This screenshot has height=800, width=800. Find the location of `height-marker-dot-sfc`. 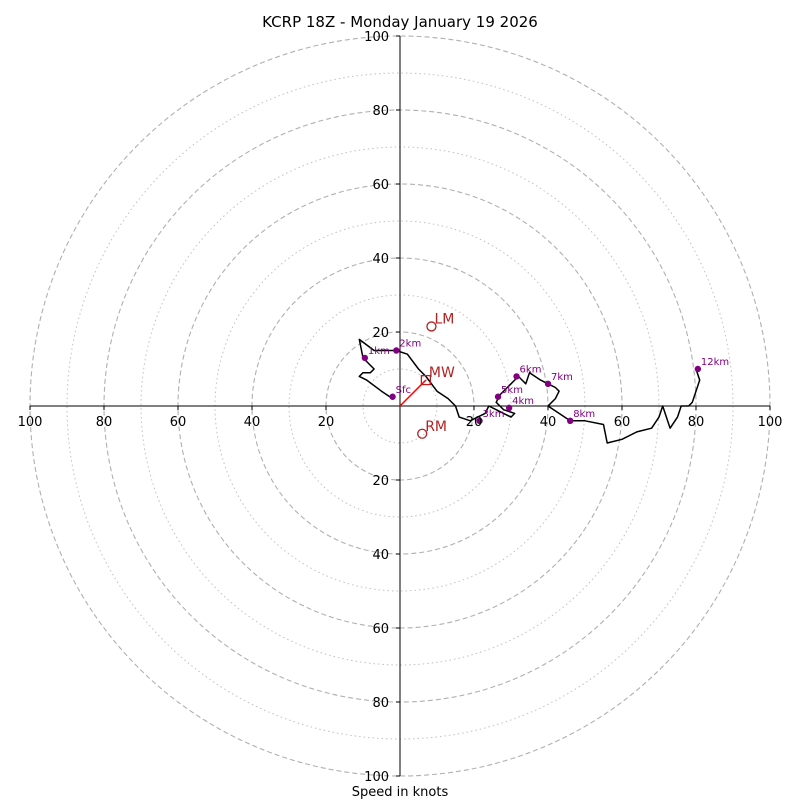

height-marker-dot-sfc is located at coordinates (392, 396).